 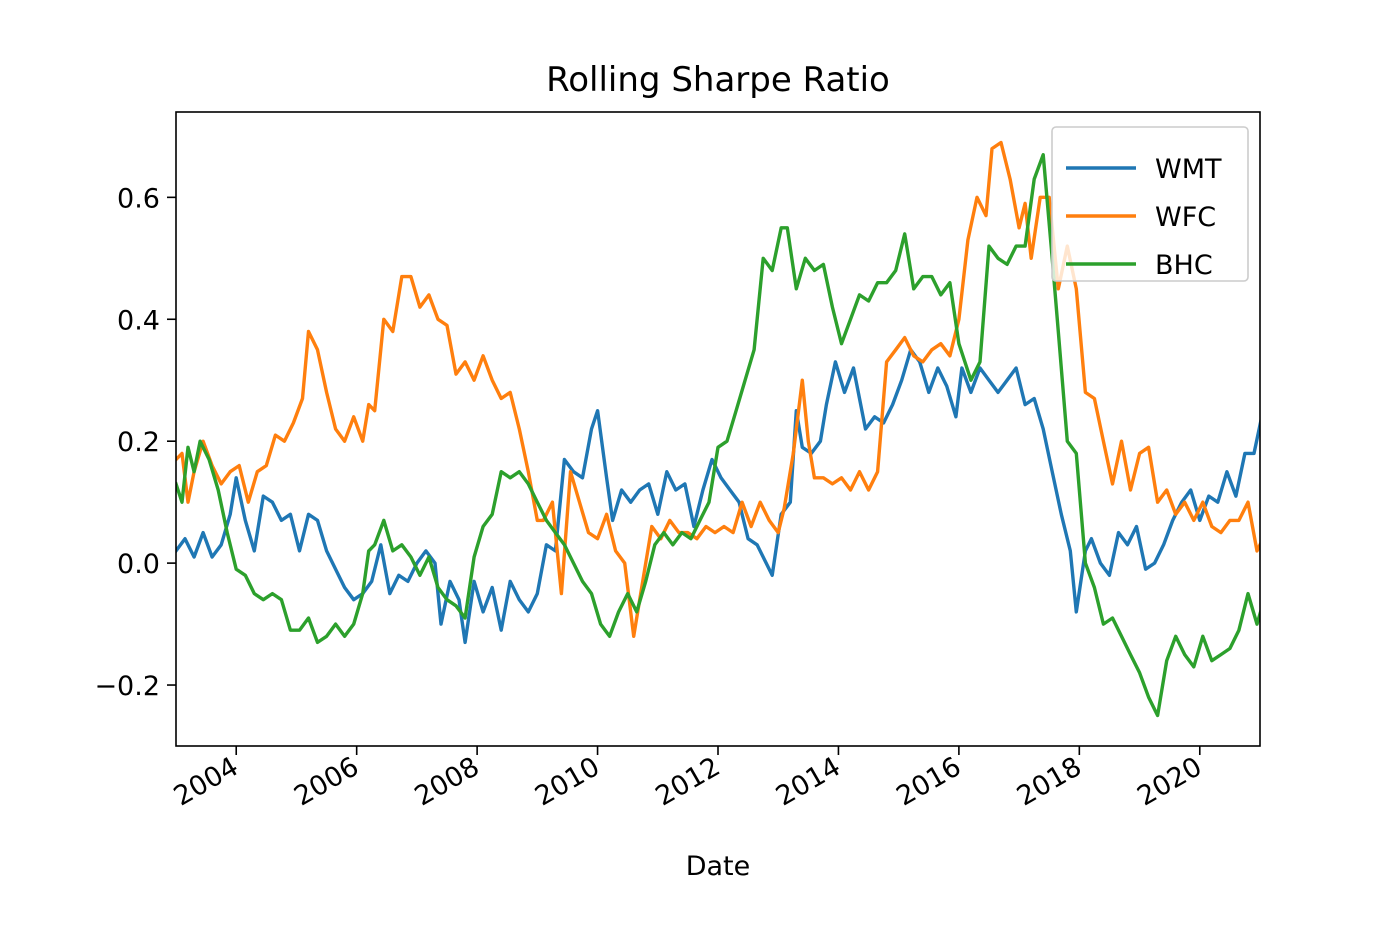 I want to click on y-axis: −0.2 0.0 0.2 0.4 0.6, so click(x=135, y=442).